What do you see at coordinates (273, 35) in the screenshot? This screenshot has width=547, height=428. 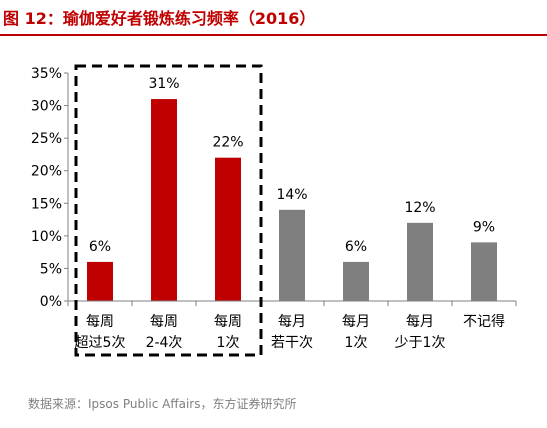 I see `title-underline` at bounding box center [273, 35].